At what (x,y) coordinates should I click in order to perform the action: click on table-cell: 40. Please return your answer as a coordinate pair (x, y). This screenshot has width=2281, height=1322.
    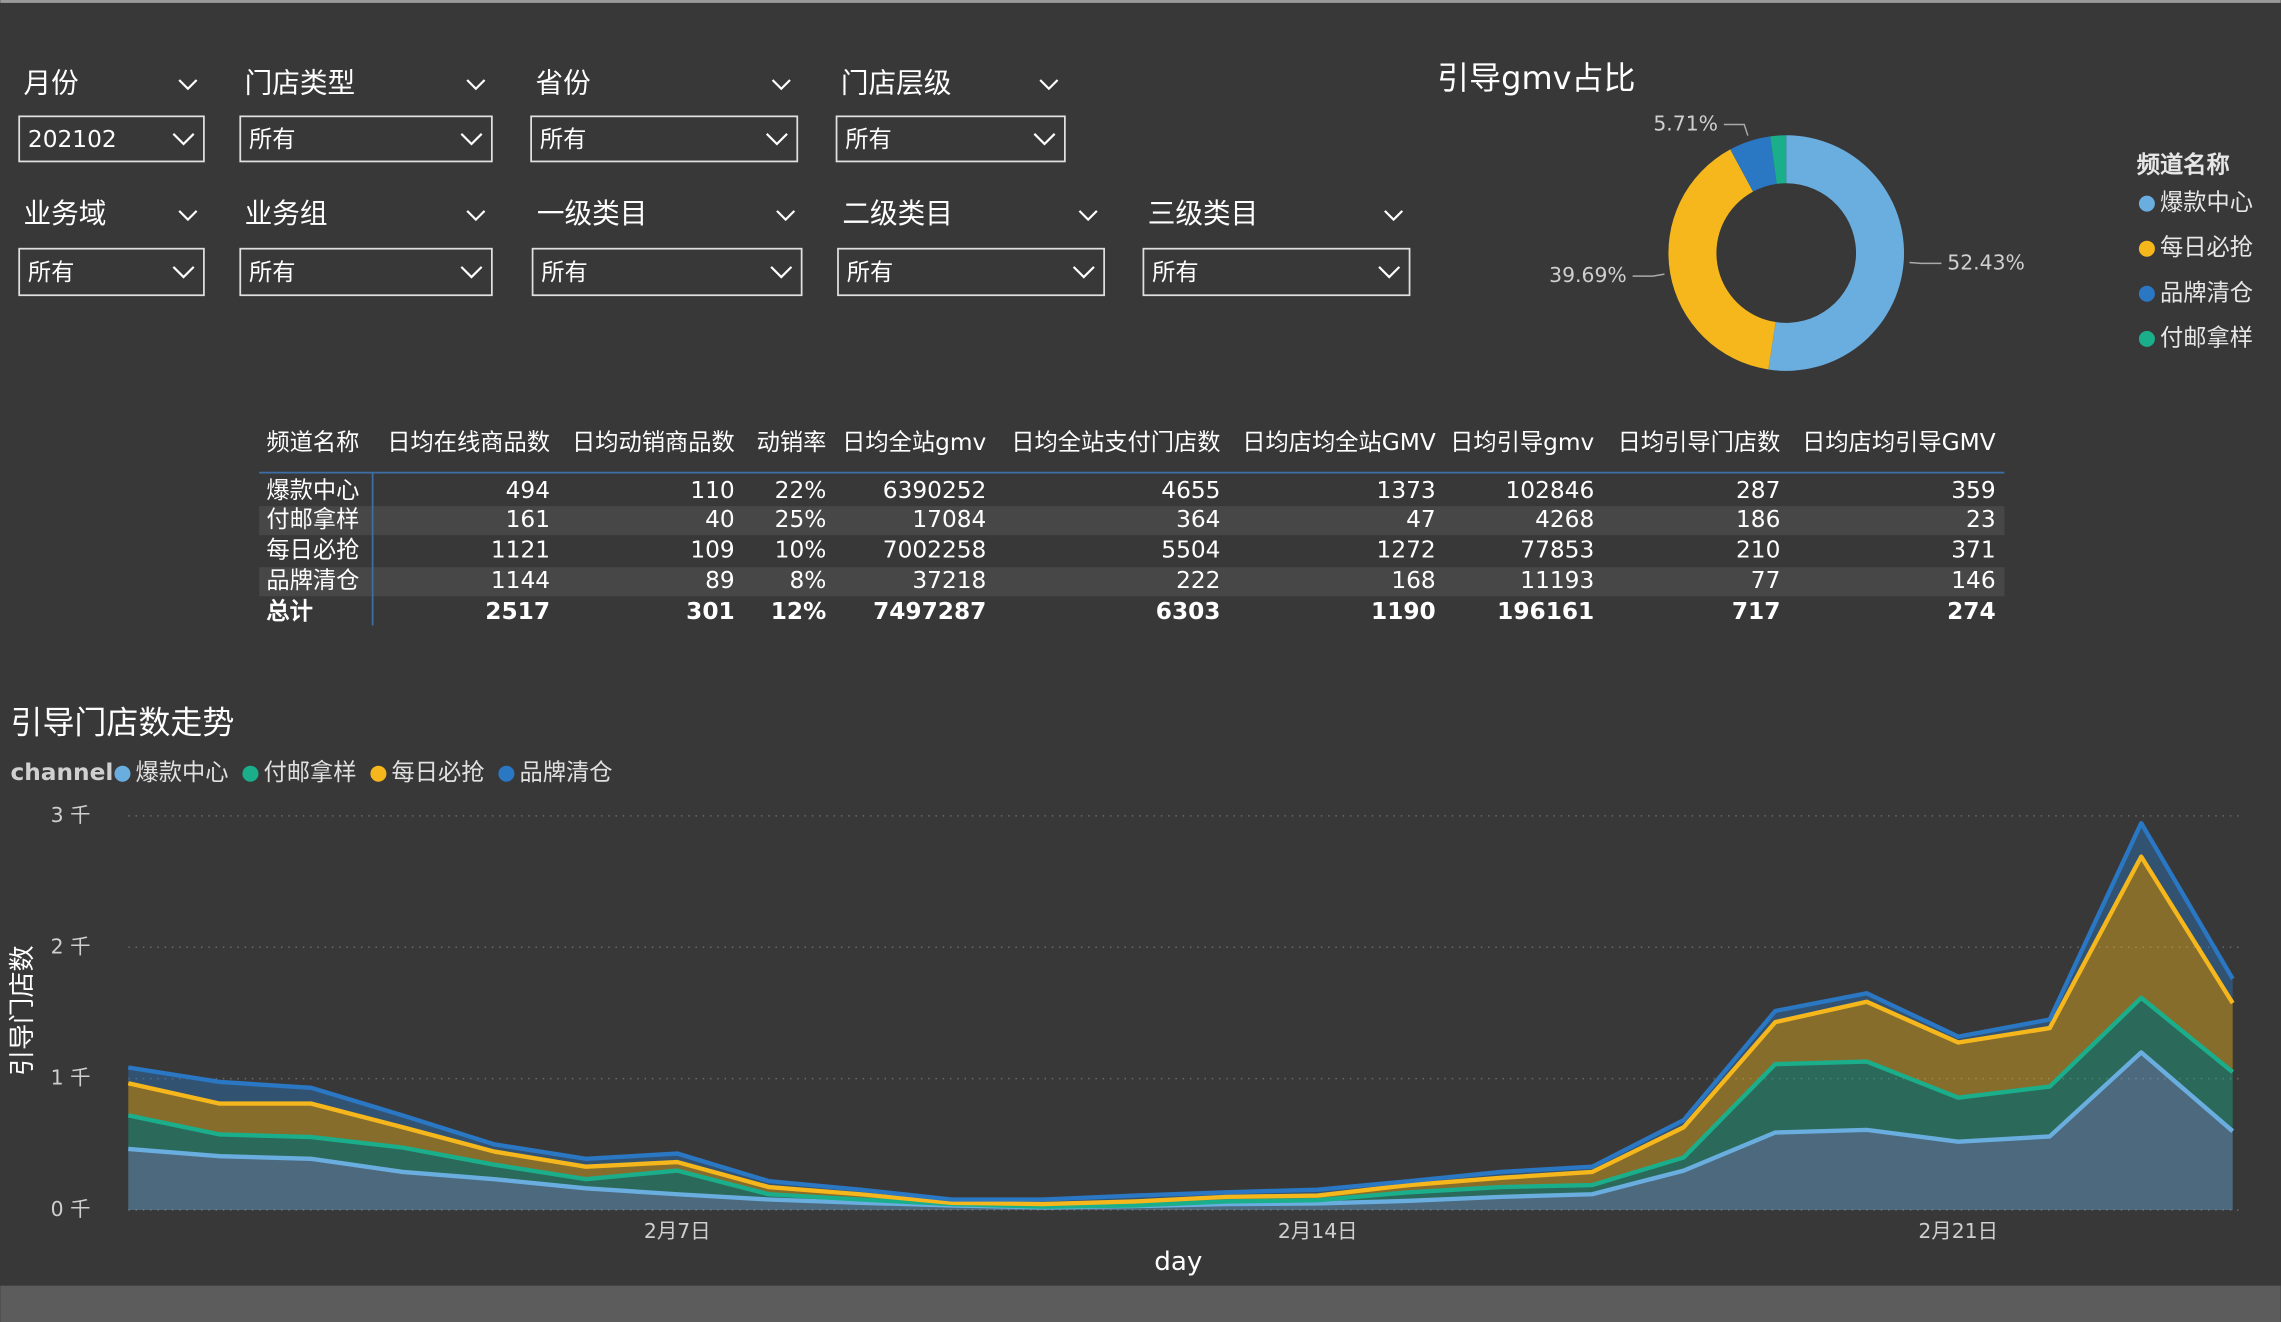
    Looking at the image, I should click on (720, 519).